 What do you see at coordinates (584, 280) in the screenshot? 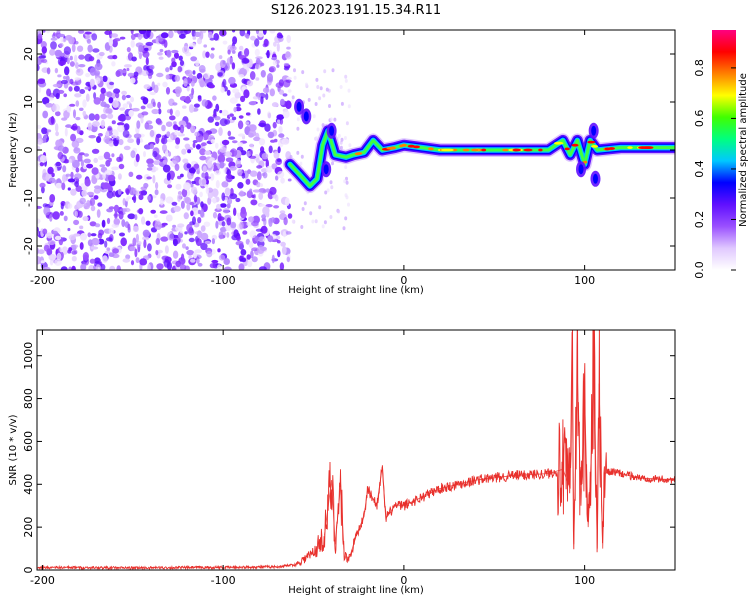
I see `spectrogram-x-tick-label: 100` at bounding box center [584, 280].